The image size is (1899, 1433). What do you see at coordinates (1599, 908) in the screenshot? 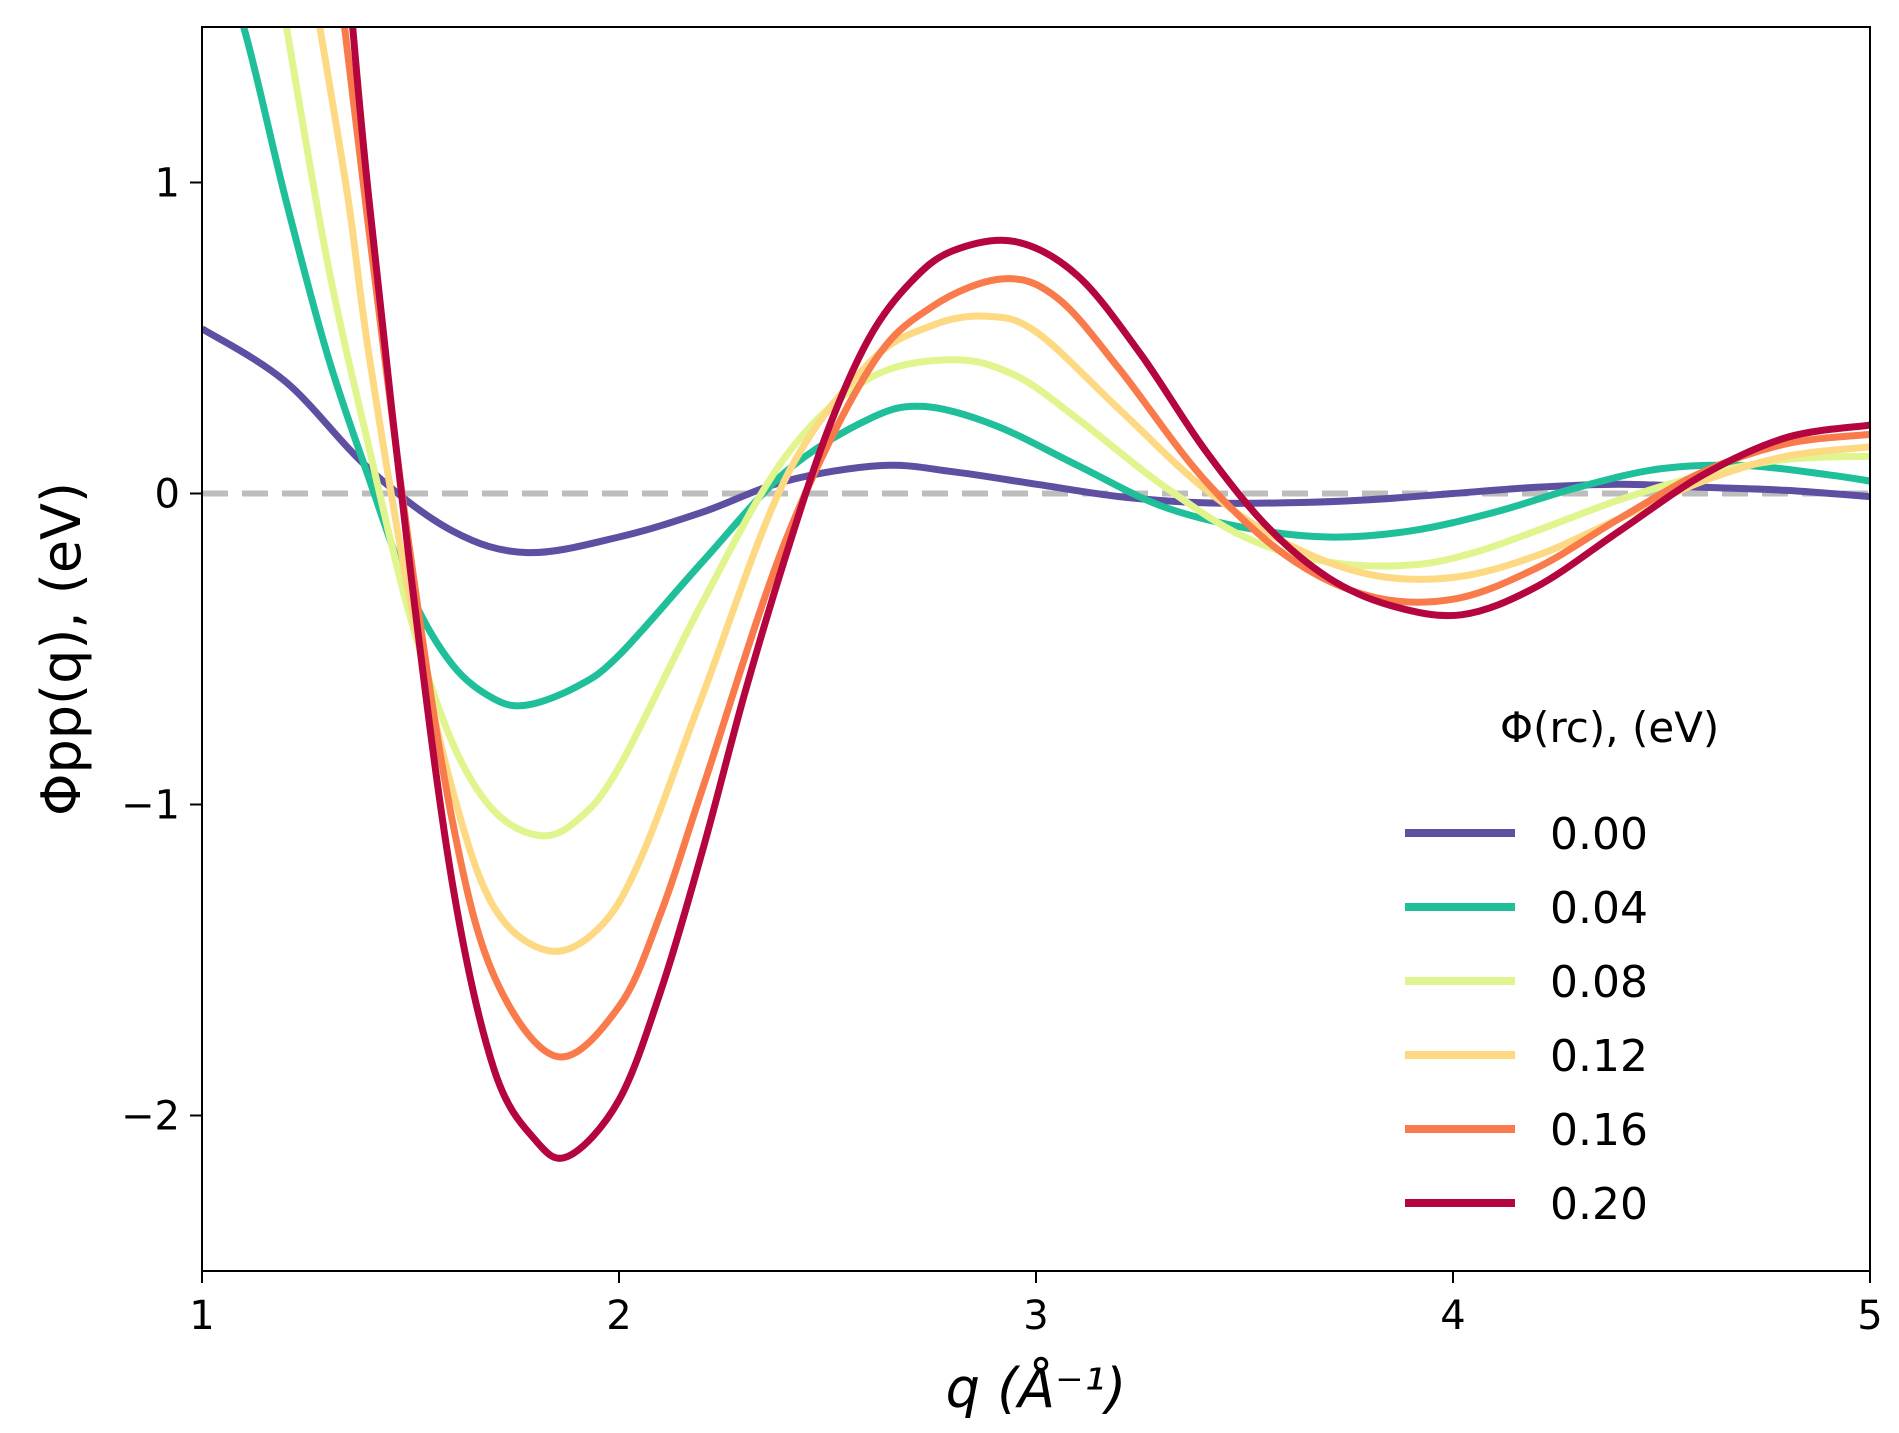
I see `legend-label: 0.04` at bounding box center [1599, 908].